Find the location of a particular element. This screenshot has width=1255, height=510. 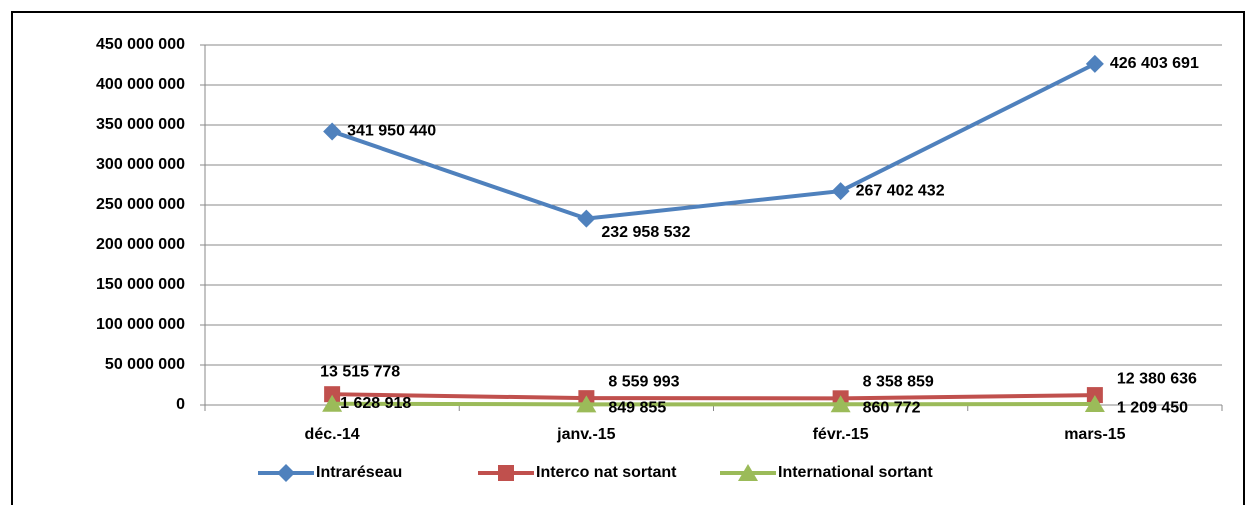

y-tick-label: 0 is located at coordinates (180, 404).